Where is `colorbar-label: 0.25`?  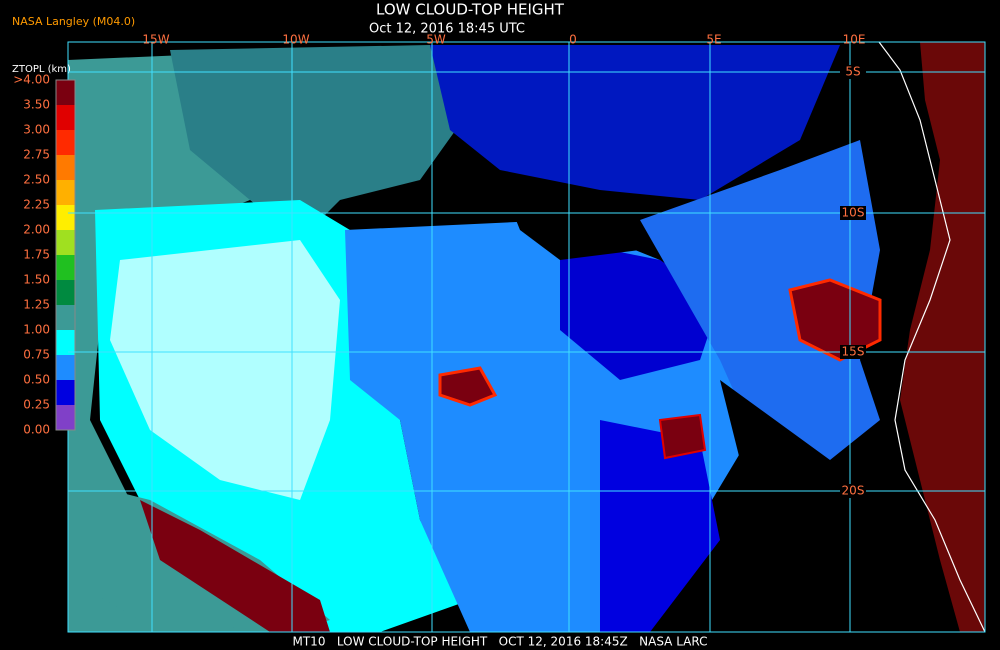
colorbar-label: 0.25 is located at coordinates (36, 405).